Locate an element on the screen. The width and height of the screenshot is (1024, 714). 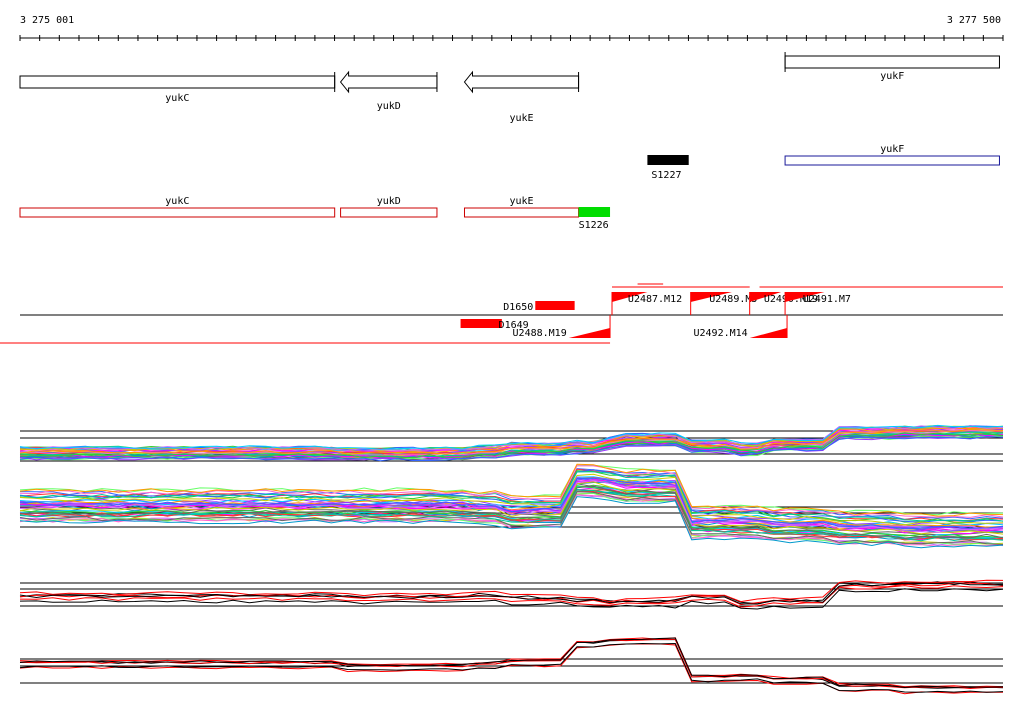
promoter-U2488.M19: U2488.M19 is located at coordinates (562, 327).